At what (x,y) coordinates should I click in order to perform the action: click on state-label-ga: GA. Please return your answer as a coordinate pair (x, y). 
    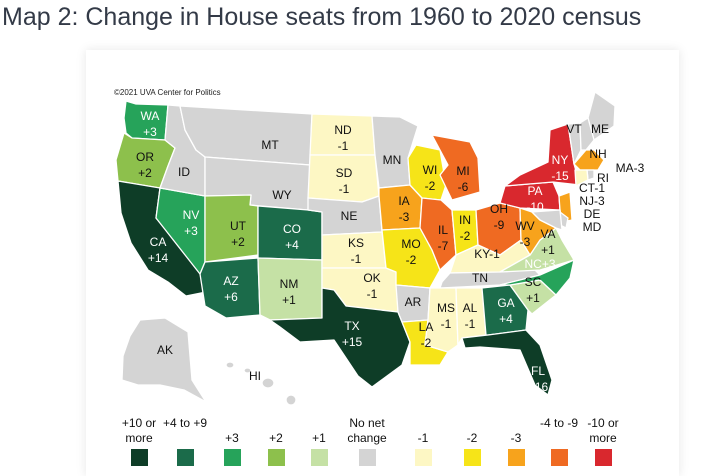
    Looking at the image, I should click on (505, 303).